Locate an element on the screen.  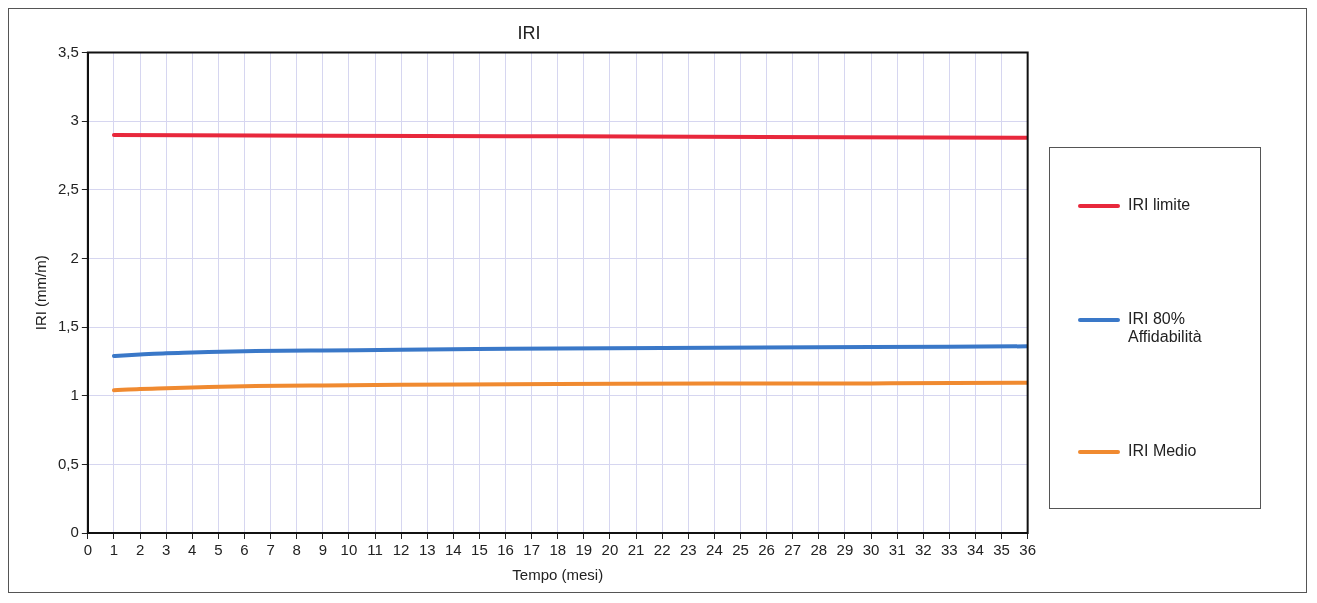
y-tick-label: 3 is located at coordinates (74, 120).